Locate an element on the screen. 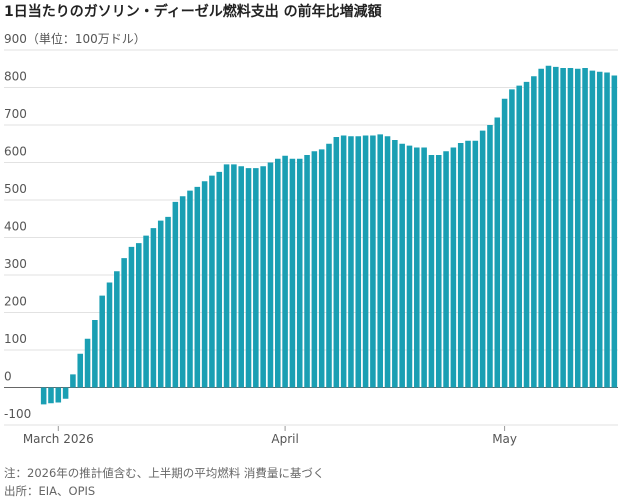 Image resolution: width=620 pixels, height=504 pixels. footnote: 注：2026年の推計値含む、上半期の平均燃料 消費量に基づく is located at coordinates (164, 473).